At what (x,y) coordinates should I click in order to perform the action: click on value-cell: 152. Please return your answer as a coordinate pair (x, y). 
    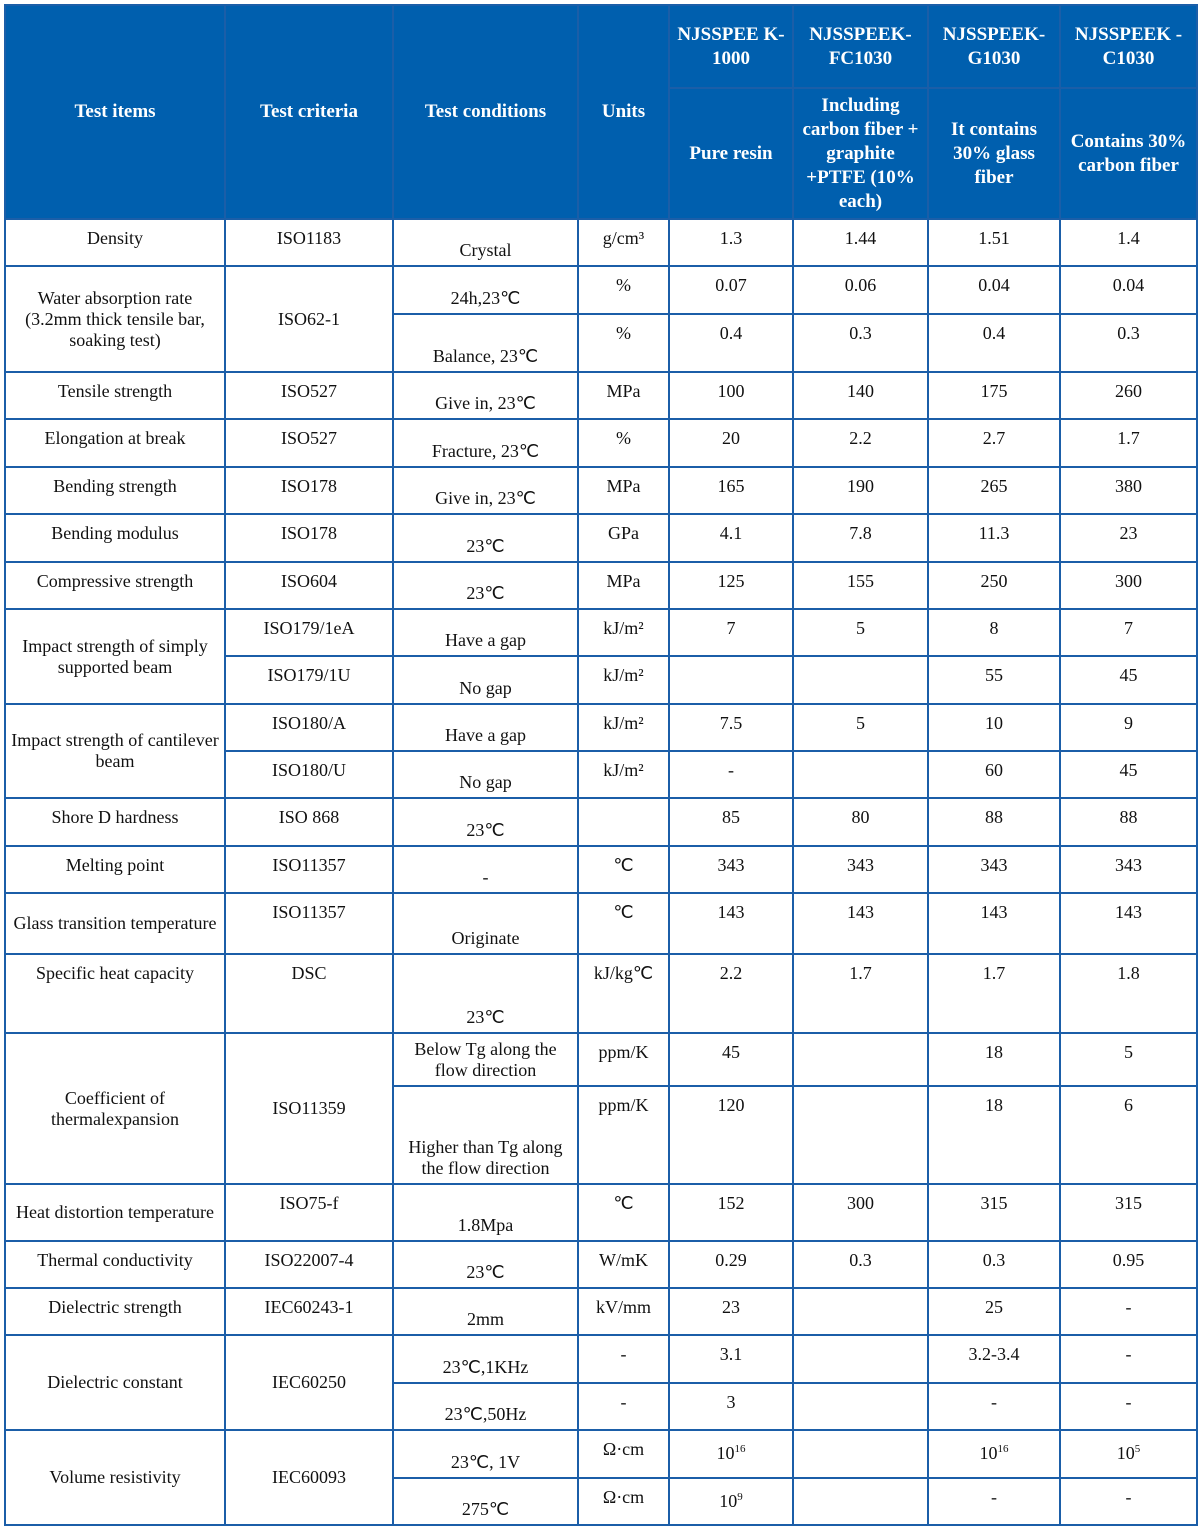
    Looking at the image, I should click on (731, 1212).